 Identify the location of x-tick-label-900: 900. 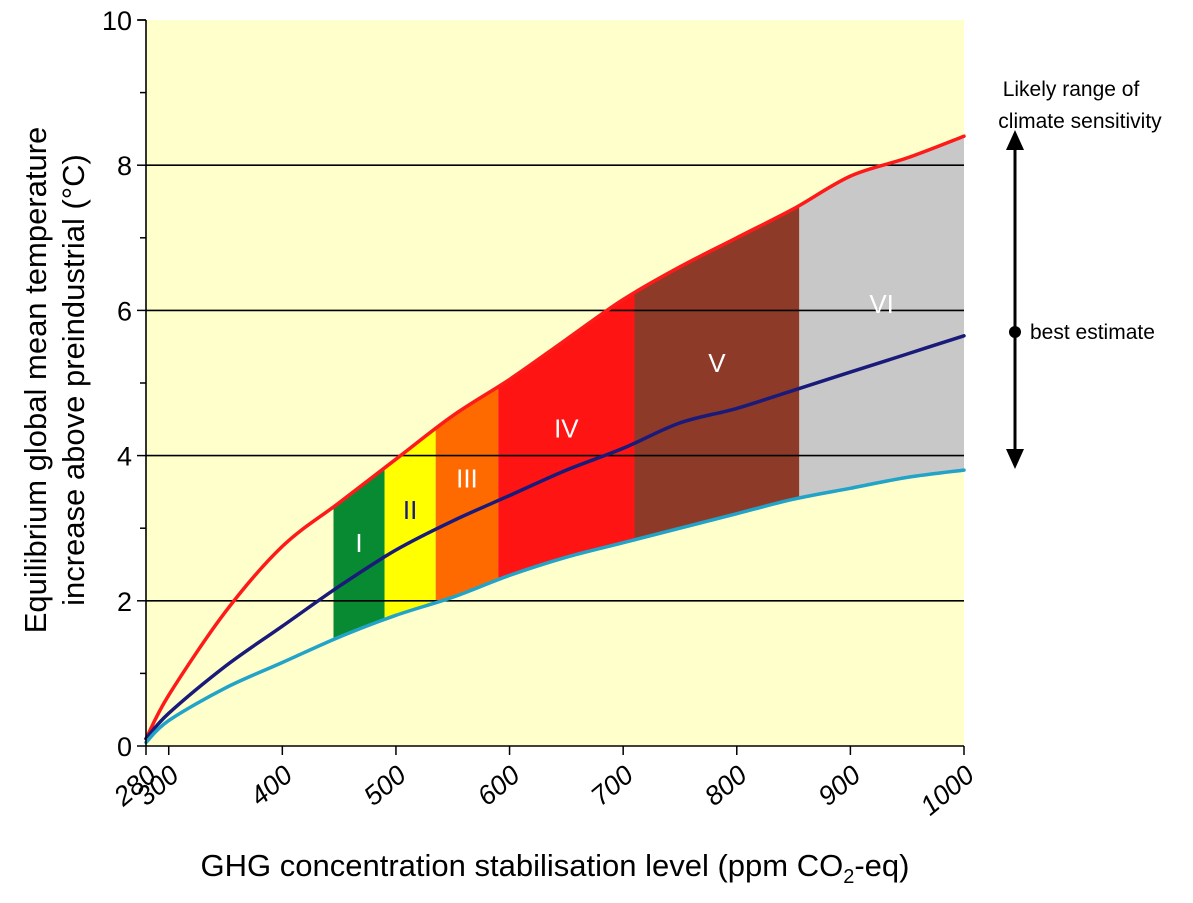
(839, 786).